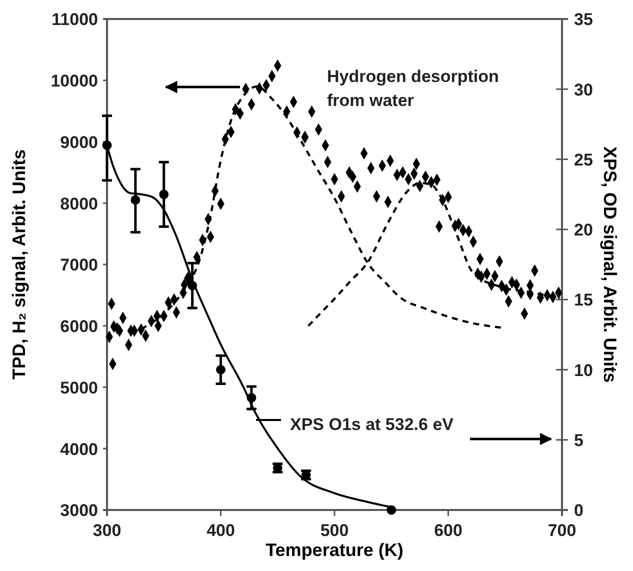  I want to click on annotation: Hydrogen desorption from water, so click(413, 88).